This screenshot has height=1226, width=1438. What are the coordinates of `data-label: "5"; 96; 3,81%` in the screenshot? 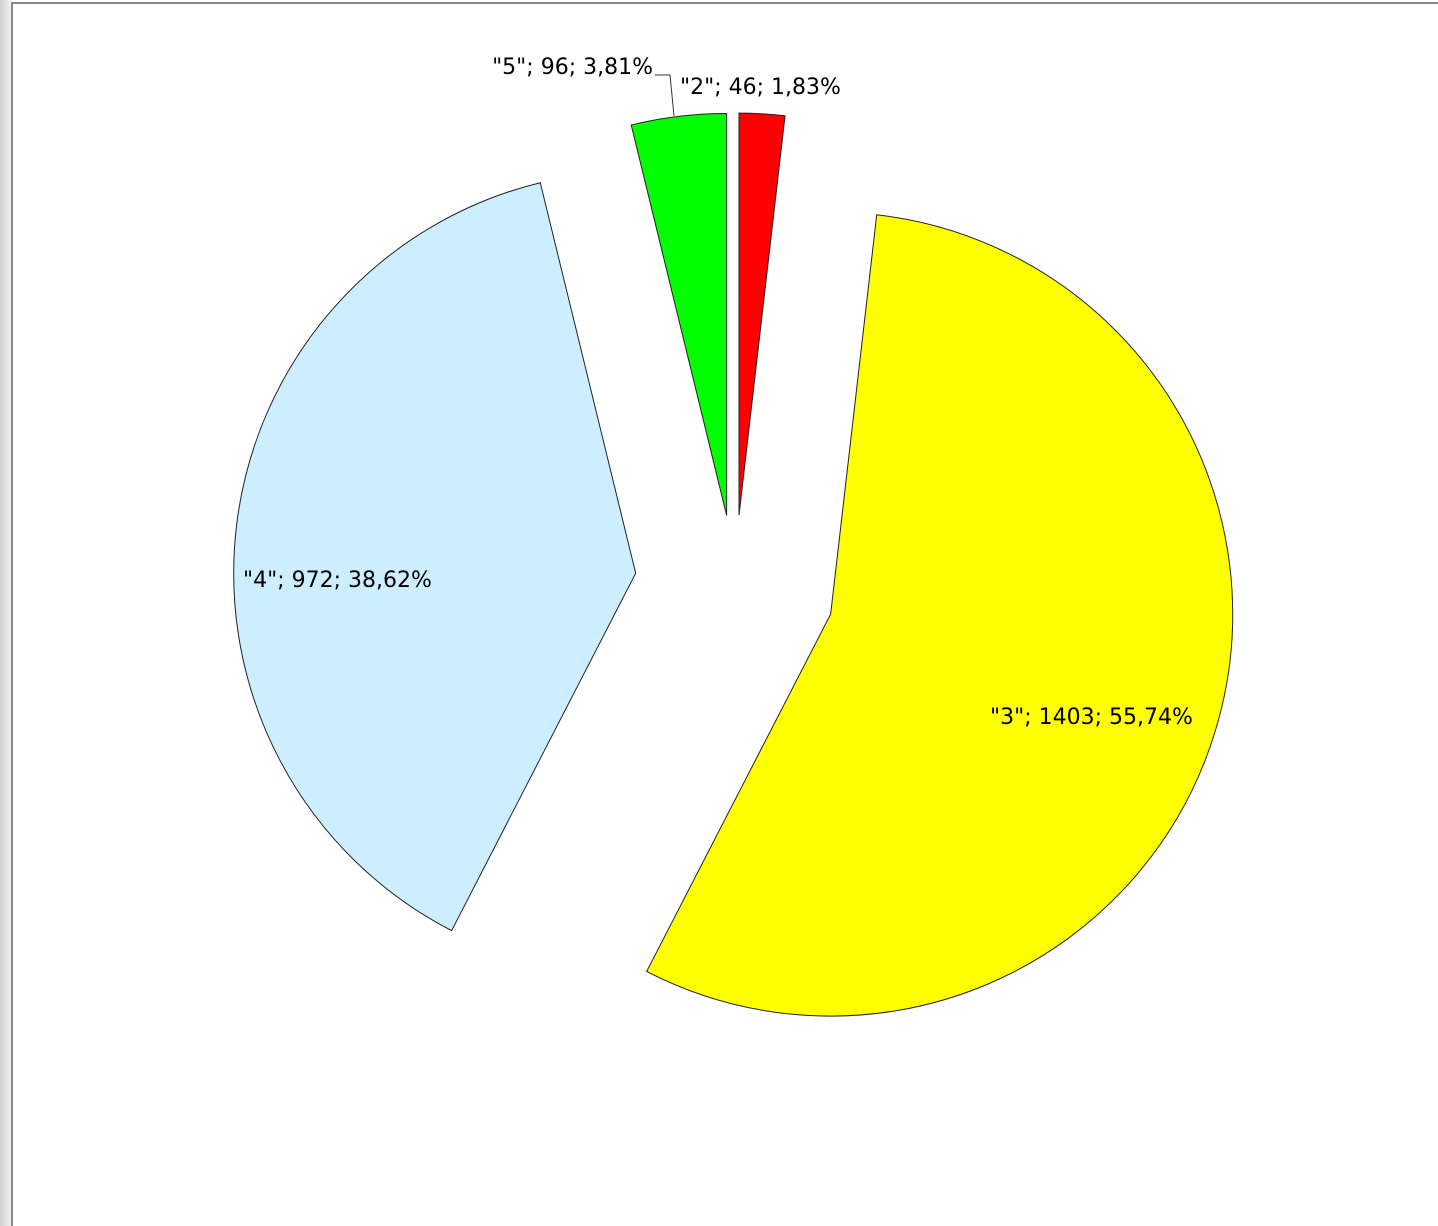 It's located at (572, 67).